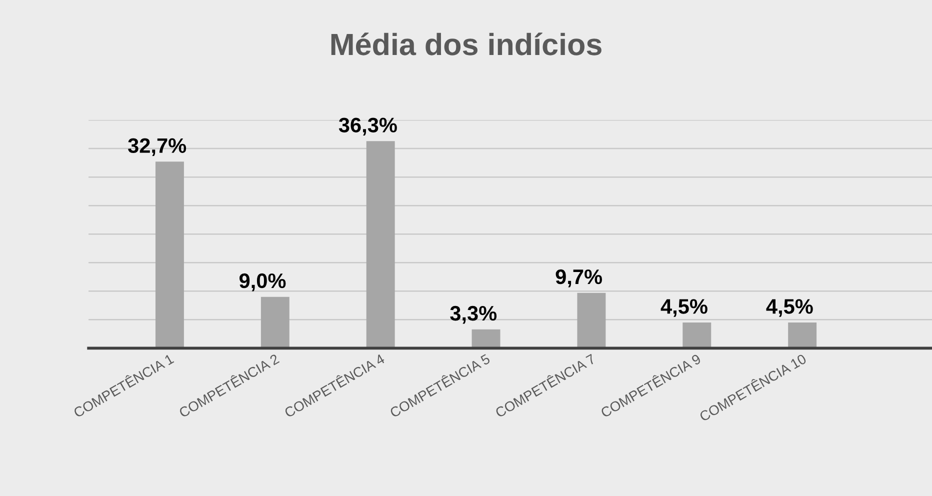 Image resolution: width=932 pixels, height=496 pixels. I want to click on chart-title: Média dos indícios, so click(466, 44).